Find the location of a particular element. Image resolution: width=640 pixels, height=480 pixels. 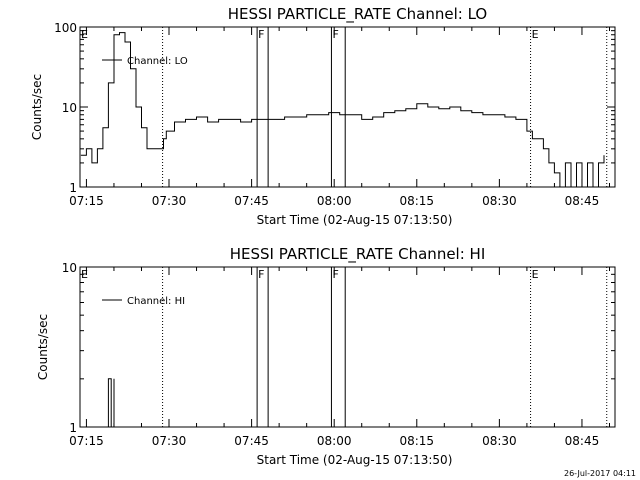

timestamp-label: 26-Jul-2017 04:11 is located at coordinates (600, 473).